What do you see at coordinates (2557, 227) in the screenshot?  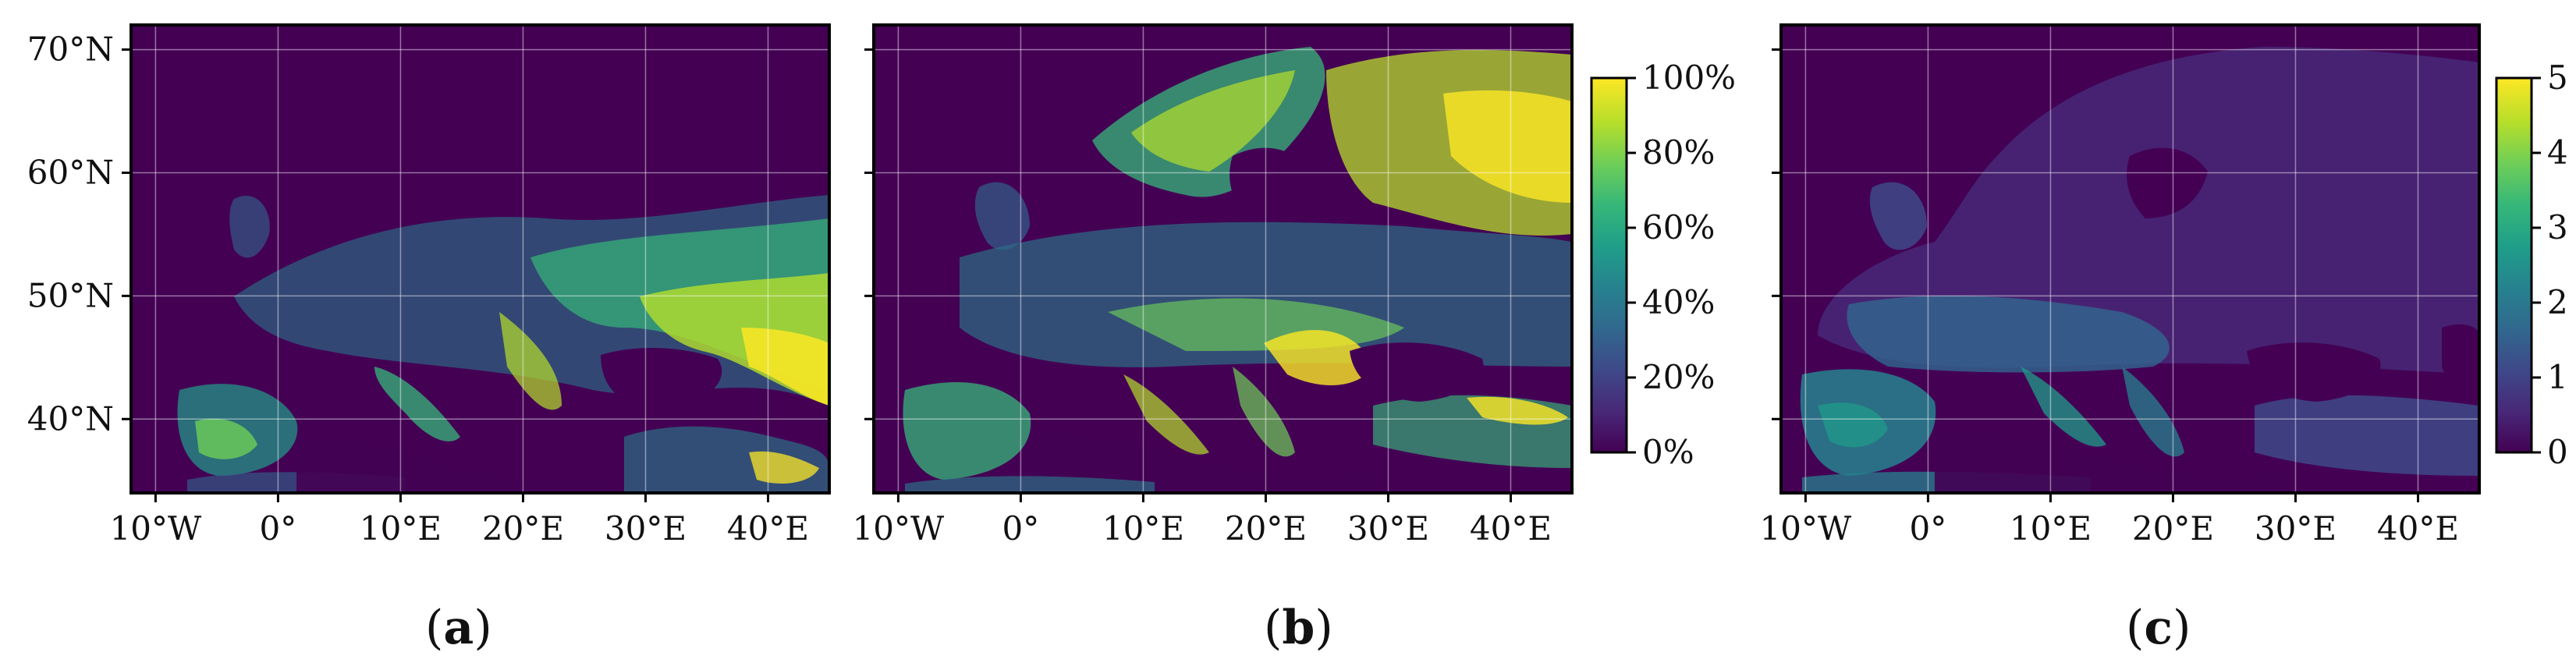 I see `colorbar-tick-label: 3` at bounding box center [2557, 227].